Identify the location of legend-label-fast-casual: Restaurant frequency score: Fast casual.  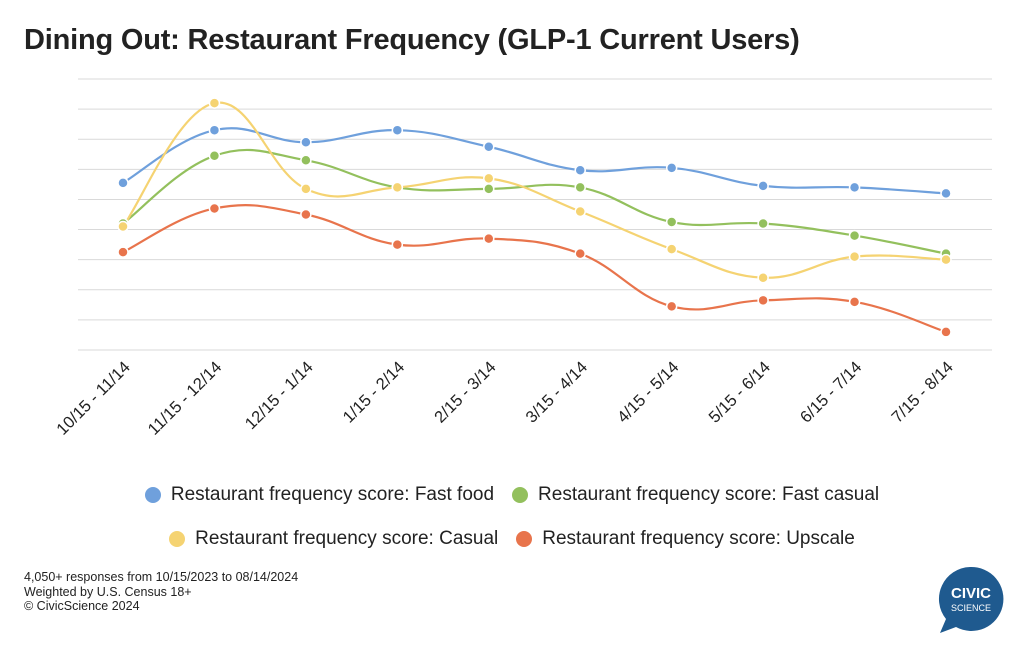
(709, 494).